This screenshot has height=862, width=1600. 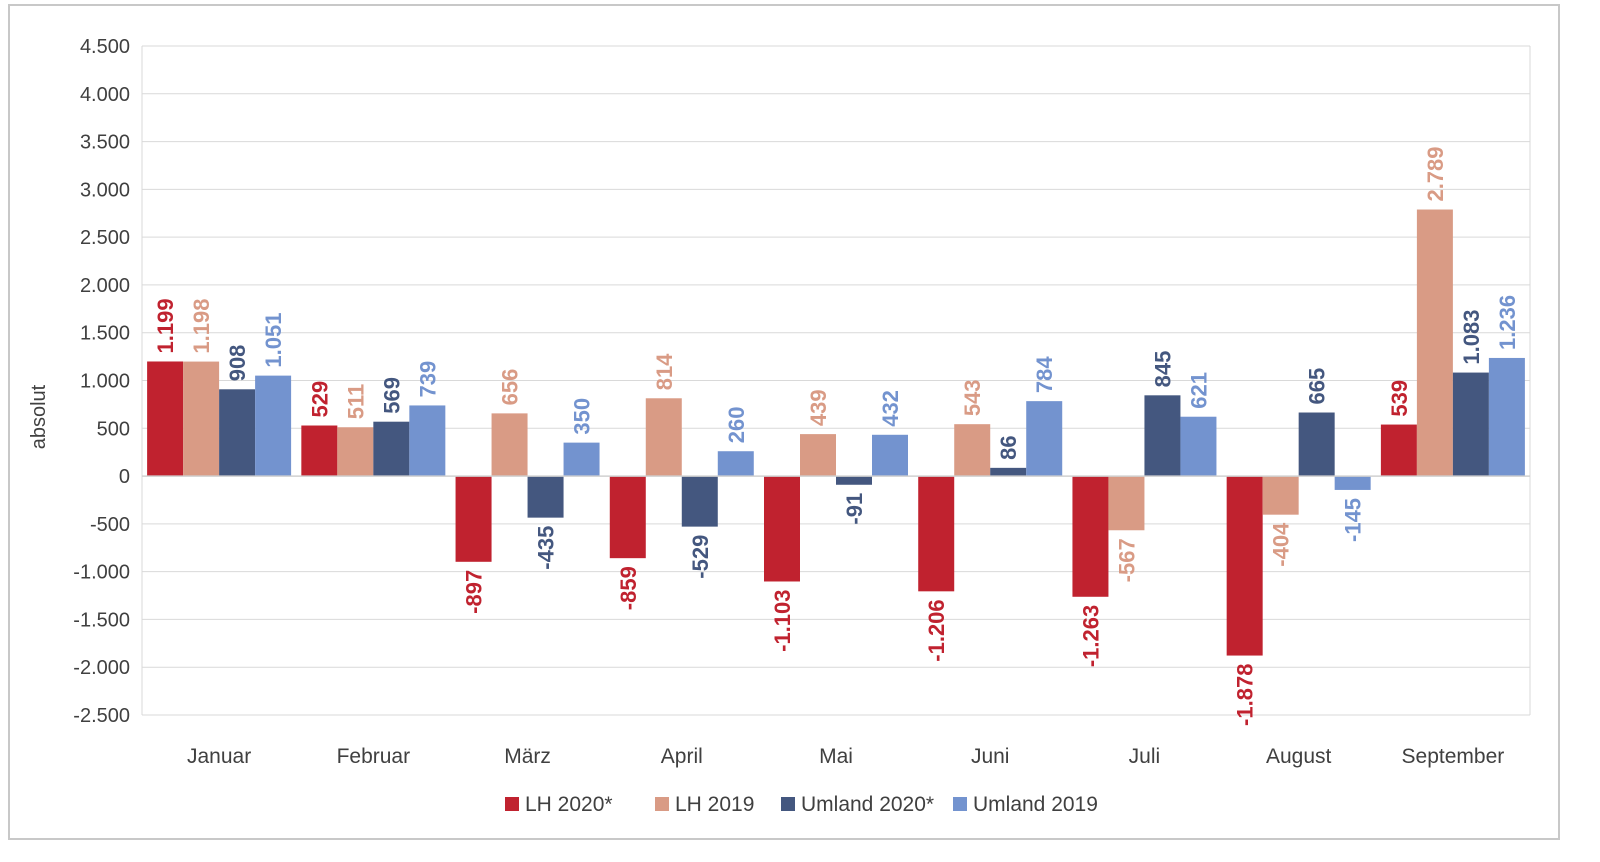 I want to click on x-category-label: Mai, so click(x=836, y=756).